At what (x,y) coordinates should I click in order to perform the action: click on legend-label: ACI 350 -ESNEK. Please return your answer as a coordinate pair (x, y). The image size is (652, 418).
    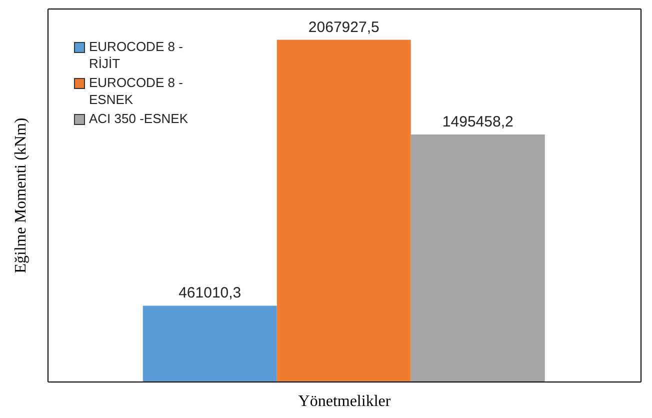
    Looking at the image, I should click on (138, 118).